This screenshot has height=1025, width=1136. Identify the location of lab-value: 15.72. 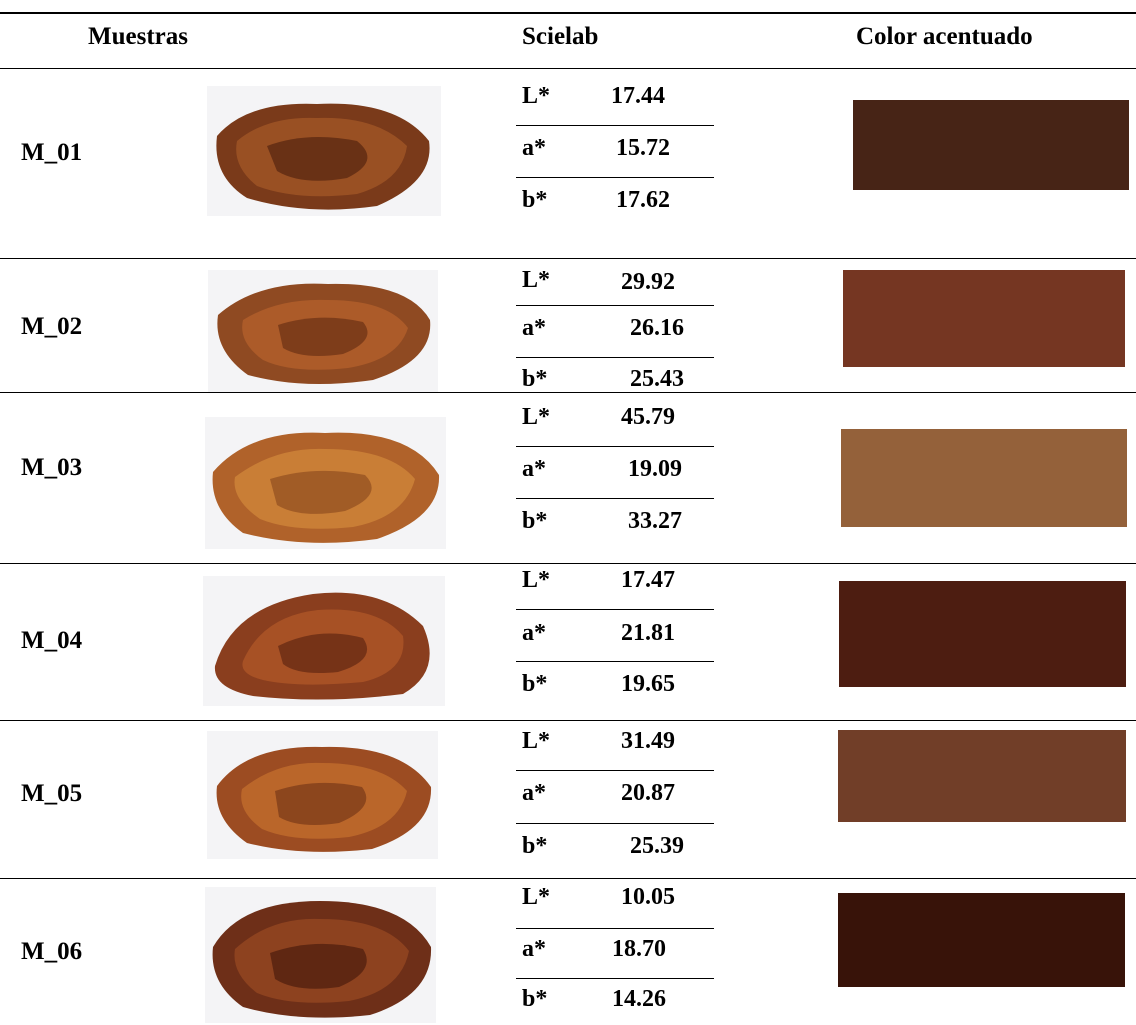
(643, 148).